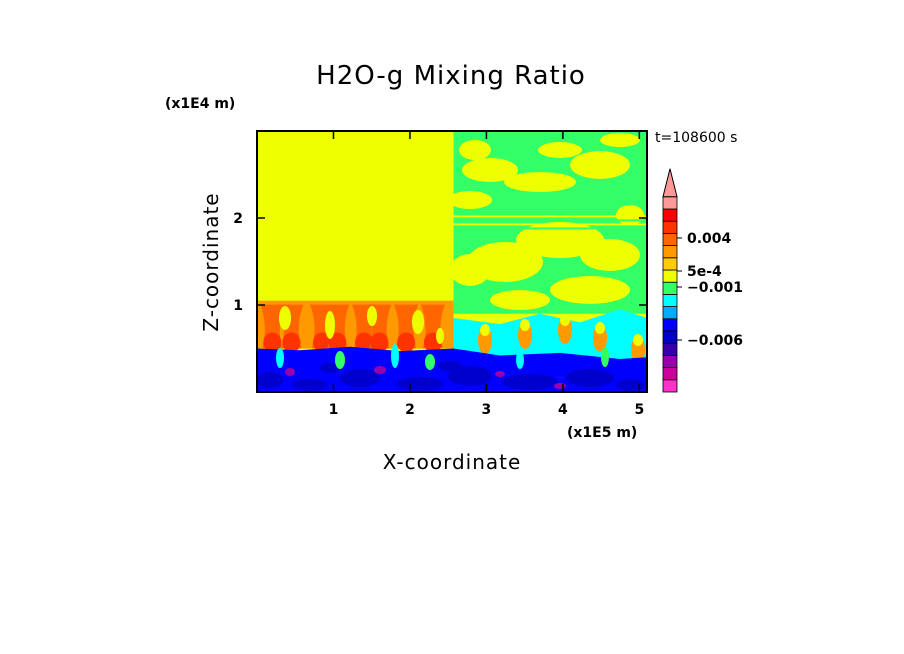 Image resolution: width=904 pixels, height=654 pixels. I want to click on y-axis-label: Z-coordinate, so click(211, 261).